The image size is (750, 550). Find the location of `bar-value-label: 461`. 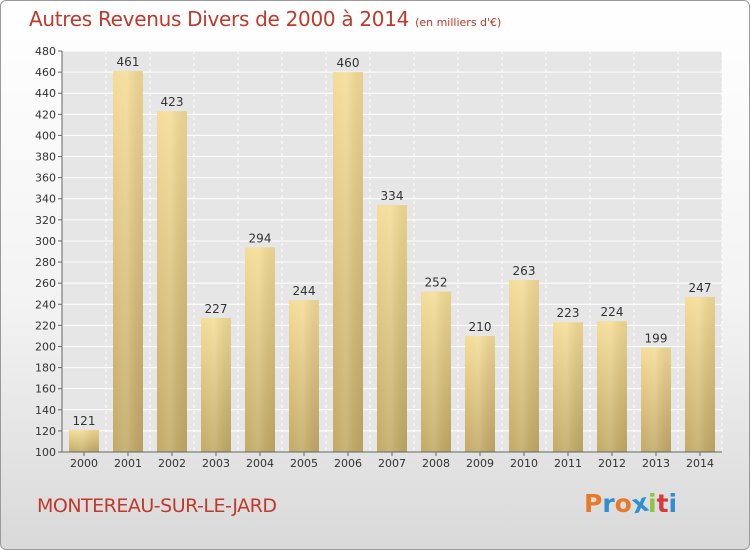

bar-value-label: 461 is located at coordinates (128, 62).